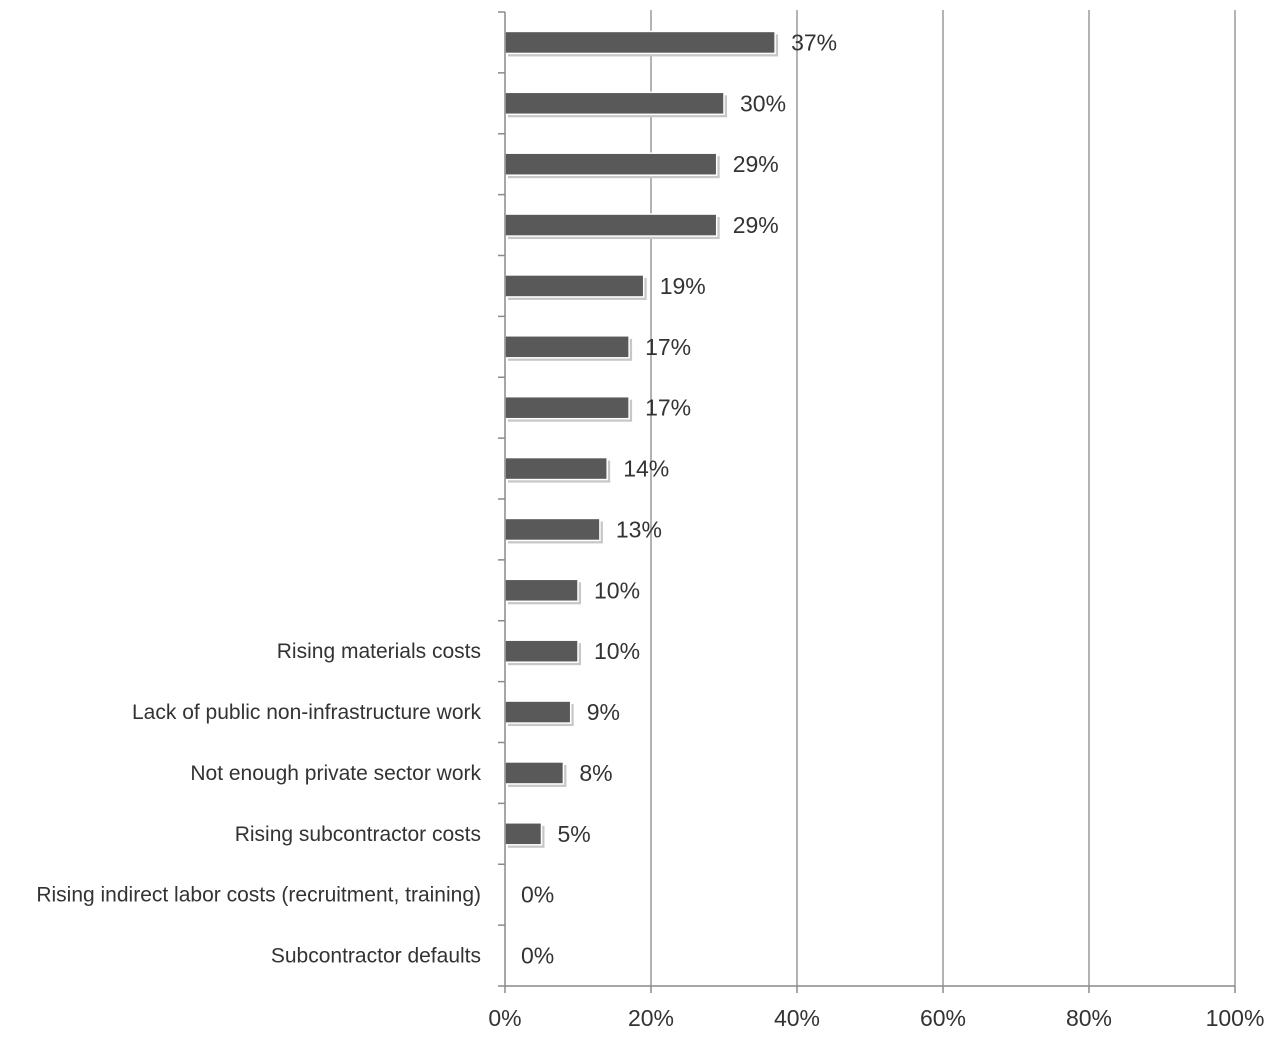 This screenshot has height=1041, width=1285. What do you see at coordinates (797, 1018) in the screenshot?
I see `x-tick-label: 40%` at bounding box center [797, 1018].